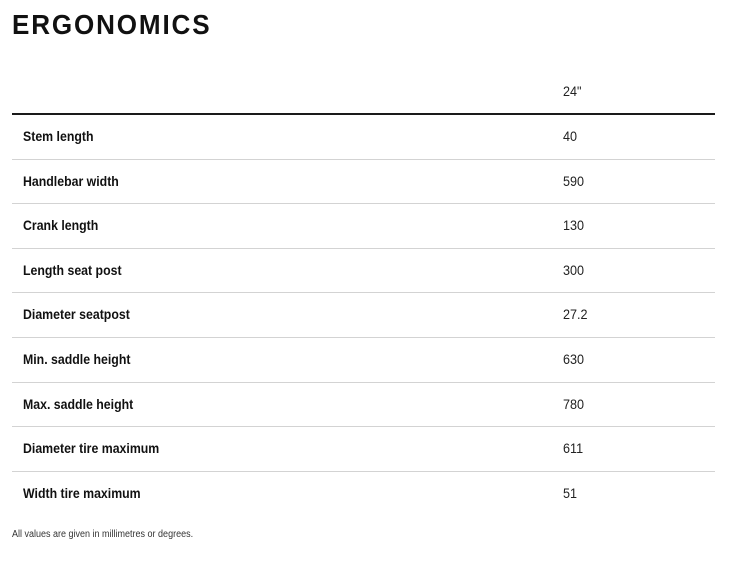 This screenshot has width=750, height=562. I want to click on row-label: Handlebar width, so click(71, 180).